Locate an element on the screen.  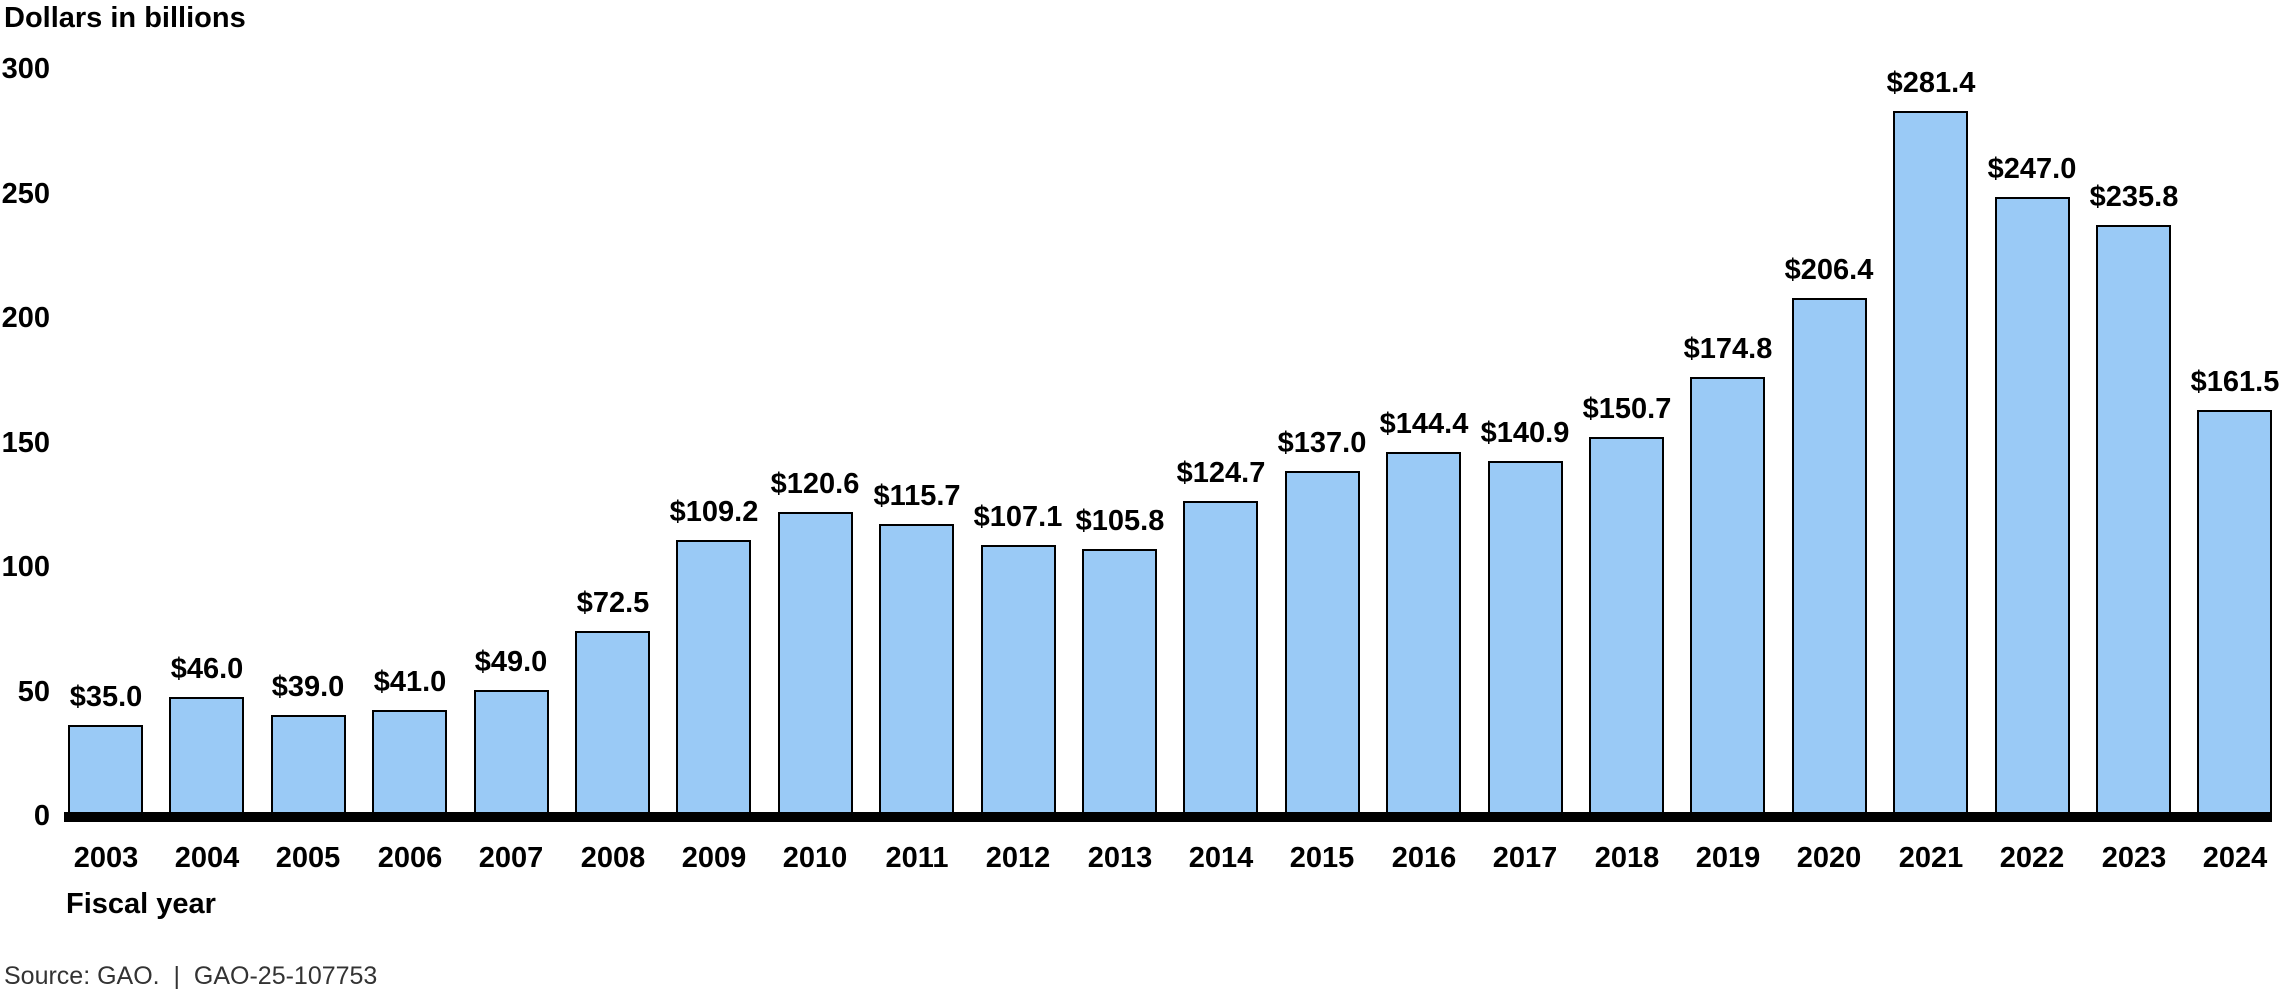
bar-value-label: $105.8 is located at coordinates (1120, 521).